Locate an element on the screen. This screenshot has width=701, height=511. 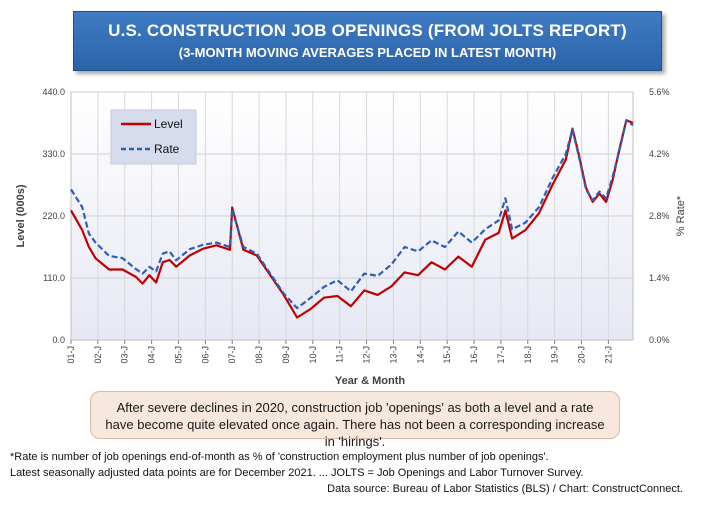
y-tick-label: 220.0 is located at coordinates (53, 216).